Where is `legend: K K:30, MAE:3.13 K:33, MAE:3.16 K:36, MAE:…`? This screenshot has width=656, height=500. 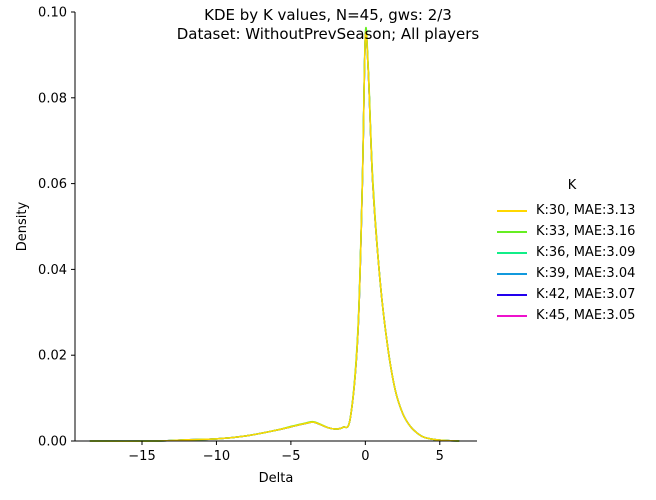 legend: K K:30, MAE:3.13 K:33, MAE:3.16 K:36, MAE:… is located at coordinates (572, 252).